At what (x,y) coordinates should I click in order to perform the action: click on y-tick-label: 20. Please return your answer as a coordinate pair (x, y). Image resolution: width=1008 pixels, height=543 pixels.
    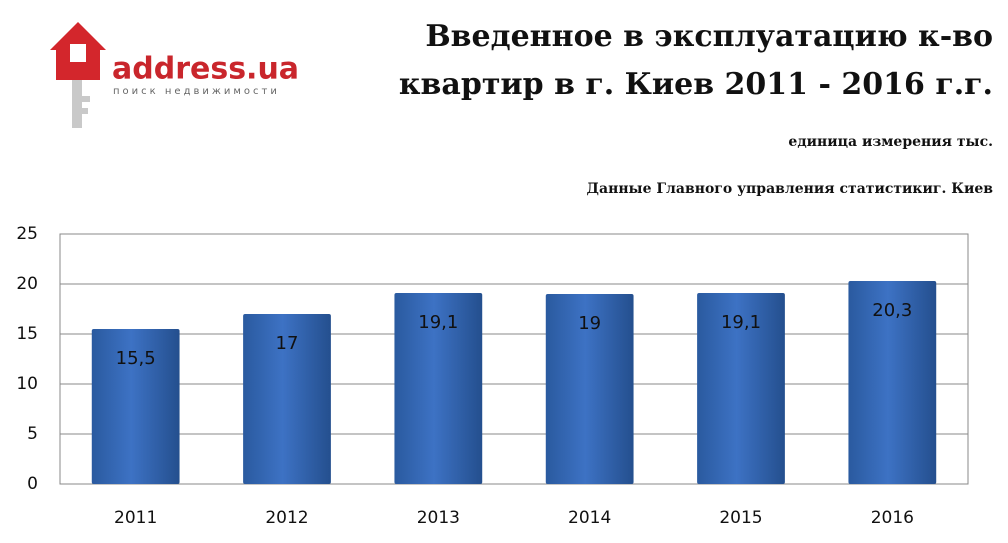
    Looking at the image, I should click on (27, 284).